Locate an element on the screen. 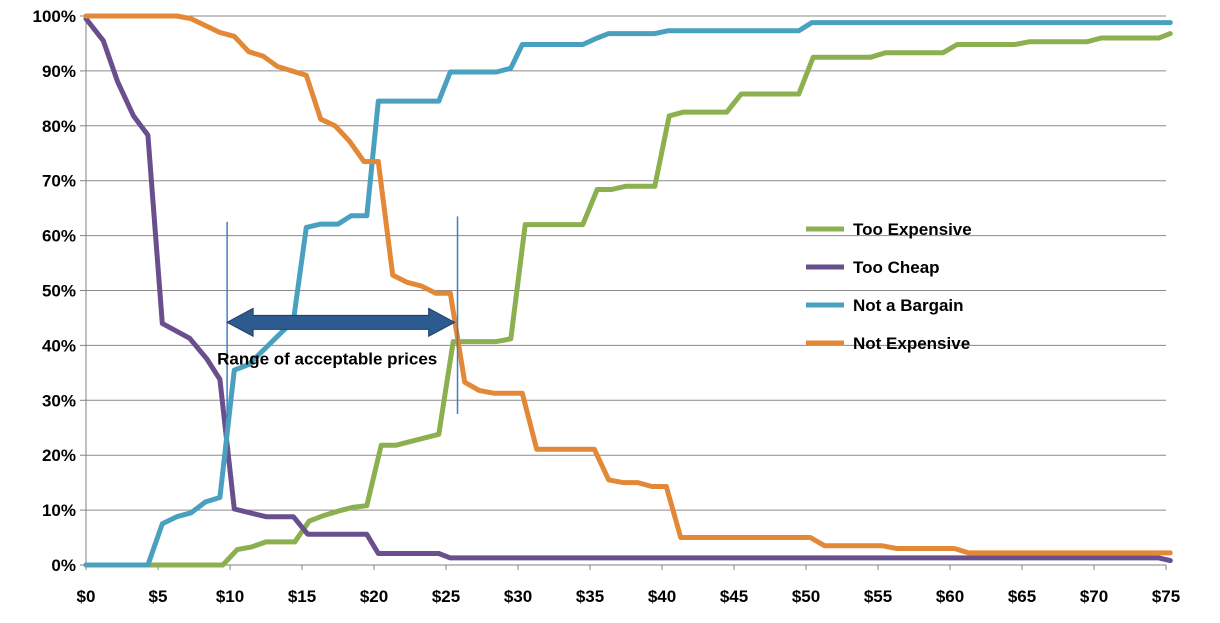  y-axis-tick-labels: 0% 10% 20% 30% 40% 50% 60% 70% 80% 90% 100% is located at coordinates (54, 291).